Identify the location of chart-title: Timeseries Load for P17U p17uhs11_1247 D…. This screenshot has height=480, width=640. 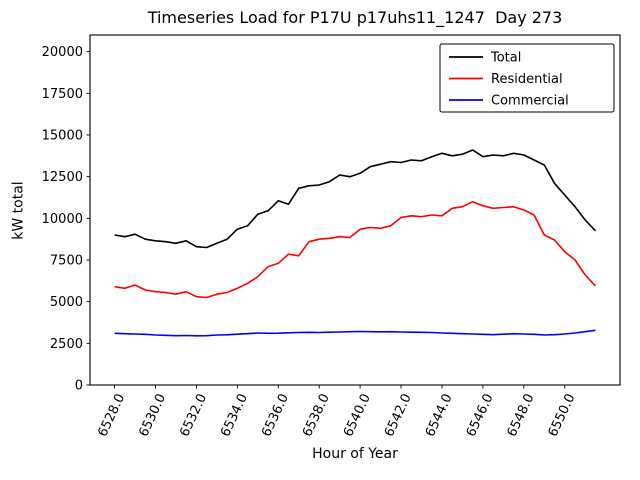
(355, 17).